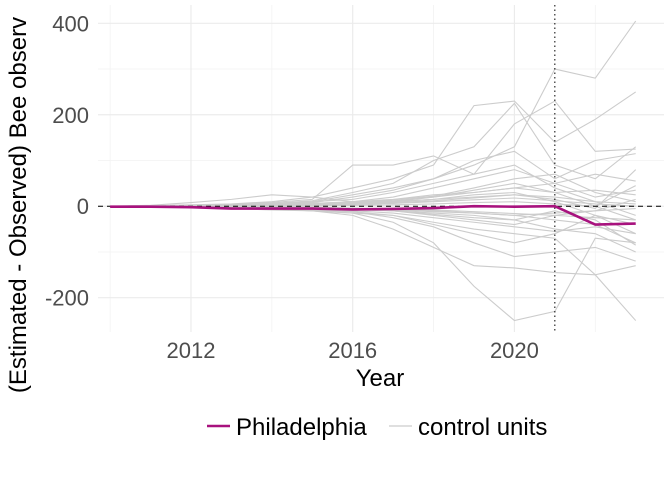 The height and width of the screenshot is (480, 672). I want to click on y-tick-label: 200, so click(70, 115).